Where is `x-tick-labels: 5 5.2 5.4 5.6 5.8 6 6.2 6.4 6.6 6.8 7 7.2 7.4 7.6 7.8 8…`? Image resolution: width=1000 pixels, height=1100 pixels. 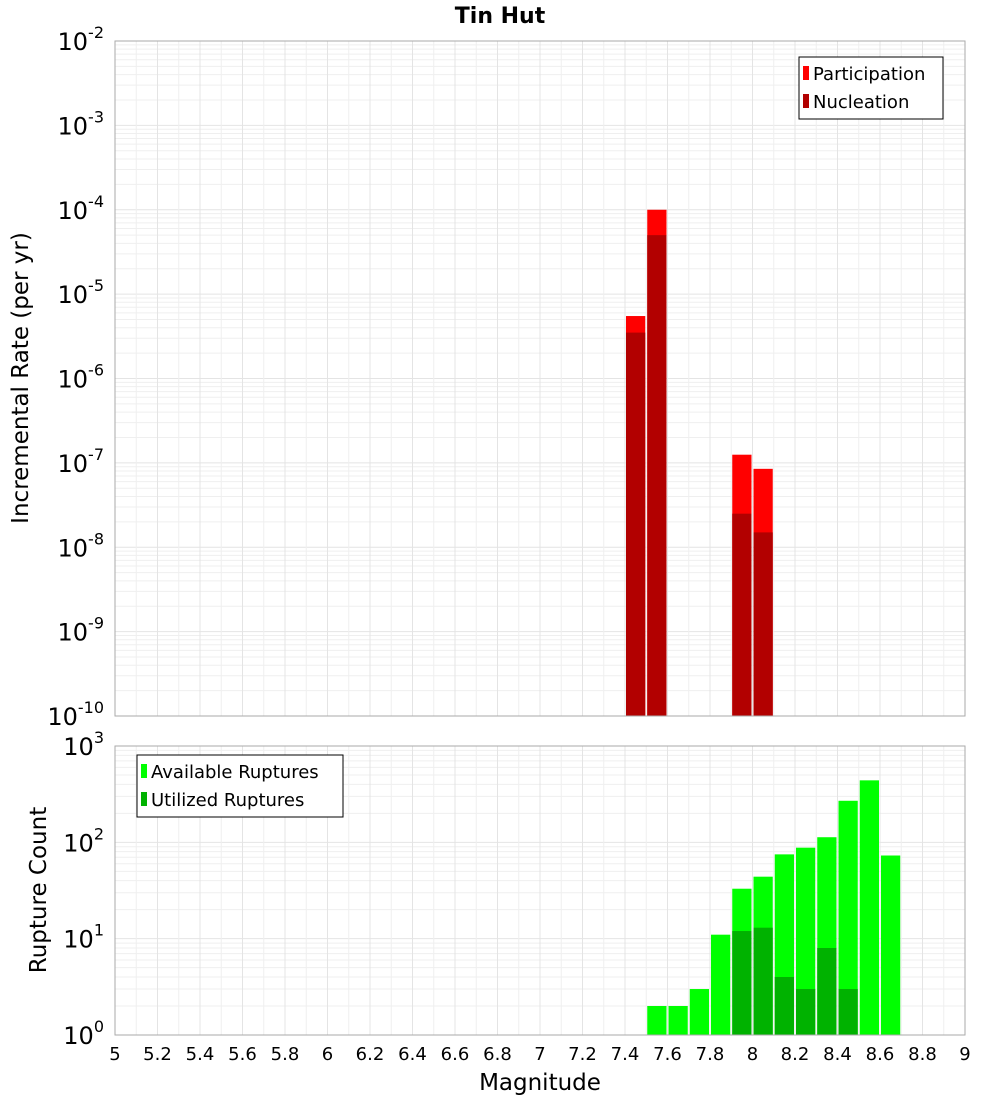 x-tick-labels: 5 5.2 5.4 5.6 5.8 6 6.2 6.4 6.6 6.8 7 7.2 7.4 7.6 7.8 8… is located at coordinates (539, 1054).